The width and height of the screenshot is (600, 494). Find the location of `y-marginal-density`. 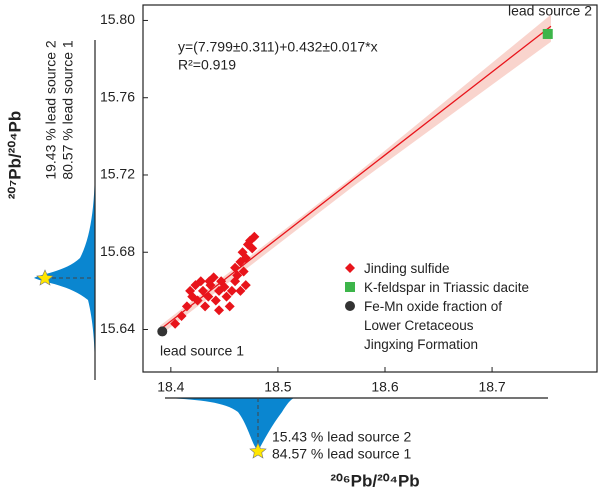

y-marginal-density is located at coordinates (64, 267).